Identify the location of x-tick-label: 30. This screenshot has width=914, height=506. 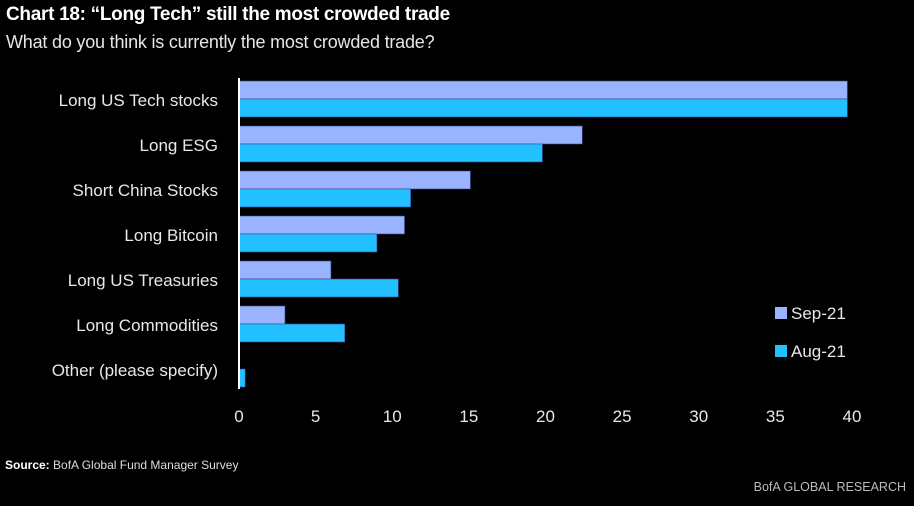
(698, 416).